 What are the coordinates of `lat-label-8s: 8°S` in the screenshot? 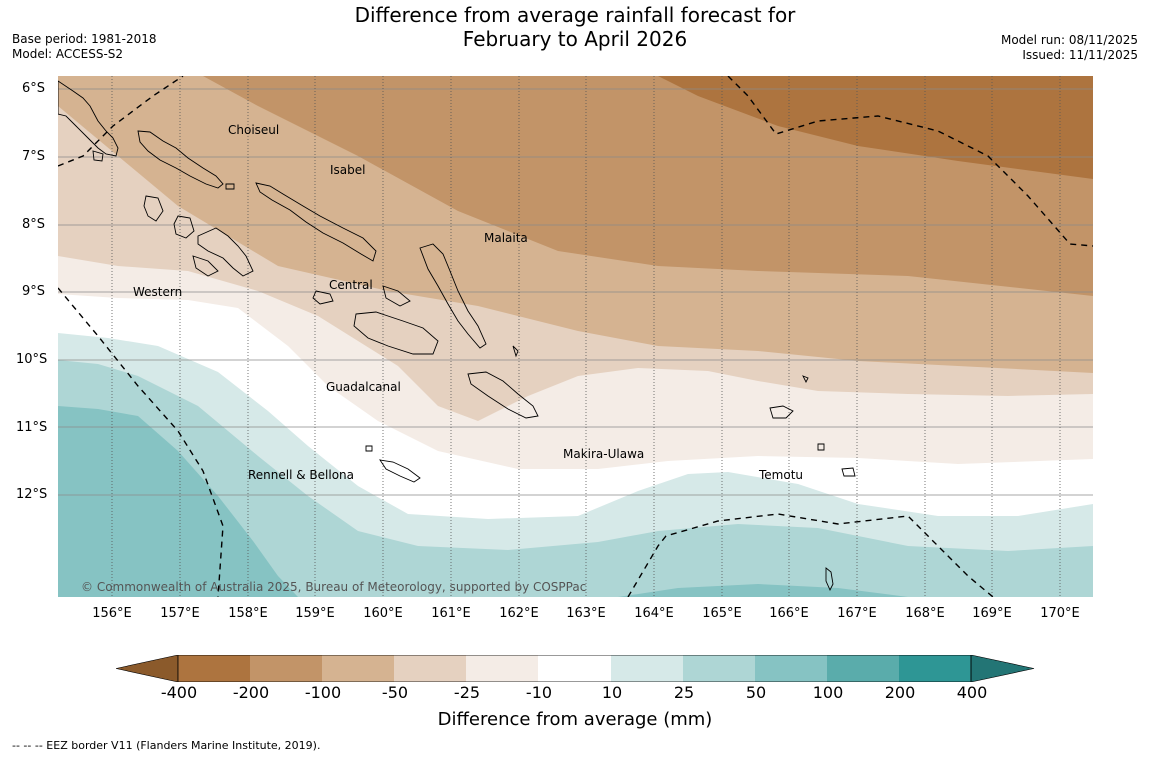 It's located at (34, 224).